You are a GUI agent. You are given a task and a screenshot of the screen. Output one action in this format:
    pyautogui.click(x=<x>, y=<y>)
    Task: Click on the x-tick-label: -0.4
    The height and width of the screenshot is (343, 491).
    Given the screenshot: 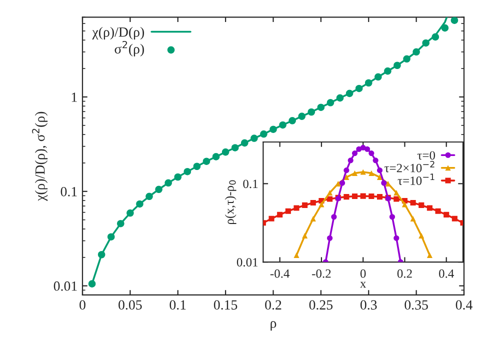 What is the action you would take?
    pyautogui.click(x=280, y=273)
    